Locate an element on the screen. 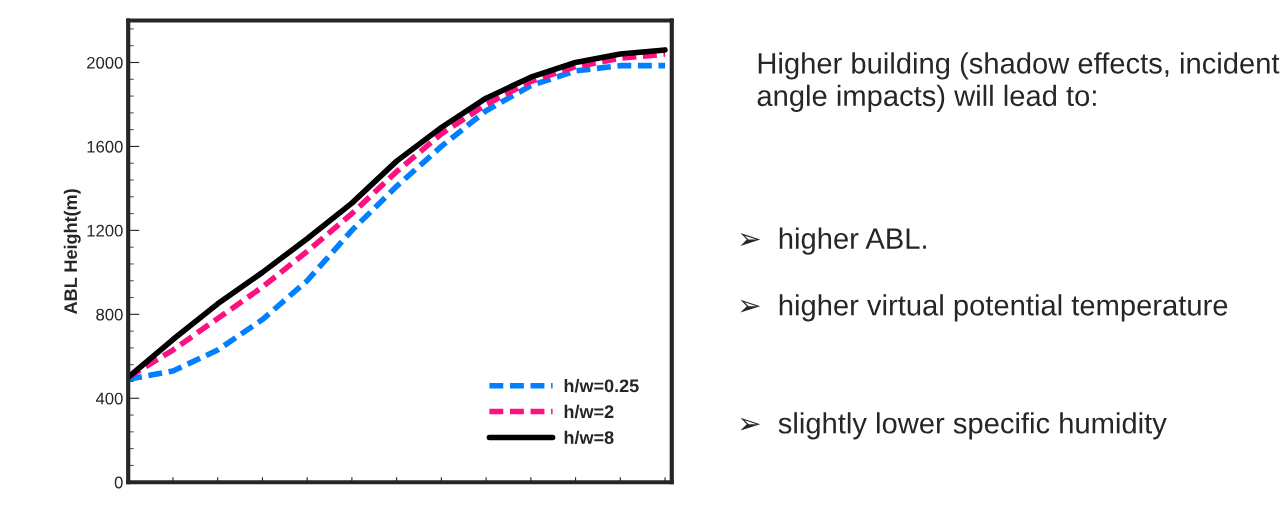 This screenshot has height=513, width=1282. y-tick-label: 800 is located at coordinates (109, 314).